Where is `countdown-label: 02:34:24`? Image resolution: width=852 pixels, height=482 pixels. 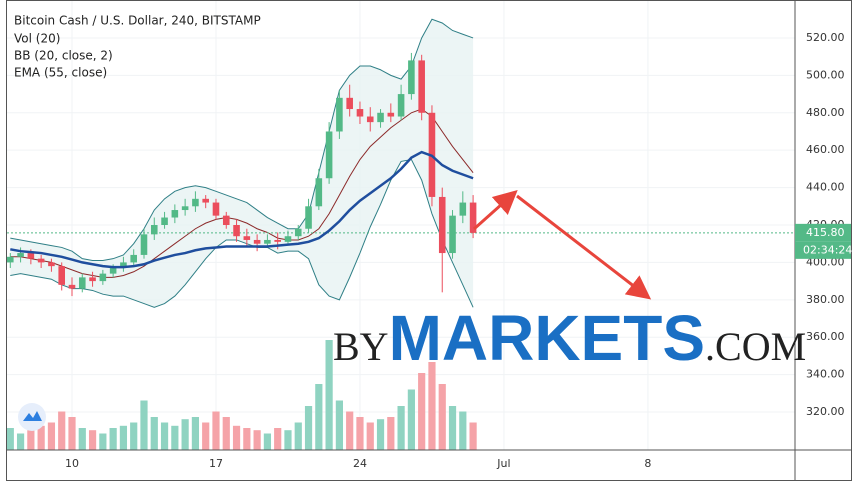
countdown-label: 02:34:24 is located at coordinates (827, 249).